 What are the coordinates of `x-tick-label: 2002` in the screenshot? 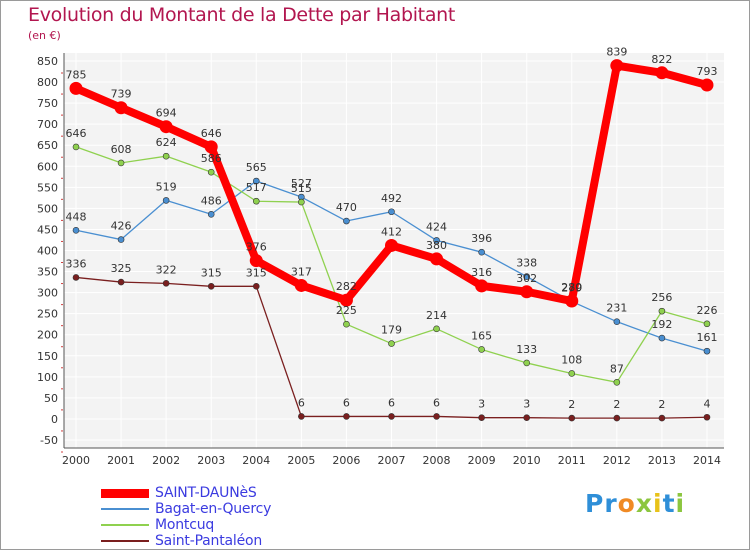 It's located at (166, 460).